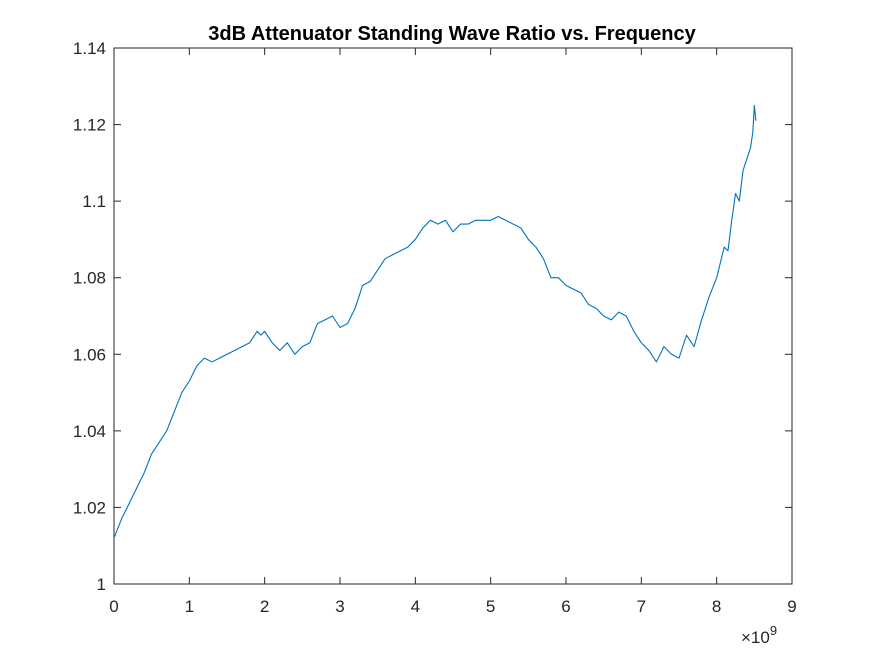  I want to click on y-tick-label: 1.04, so click(89, 431).